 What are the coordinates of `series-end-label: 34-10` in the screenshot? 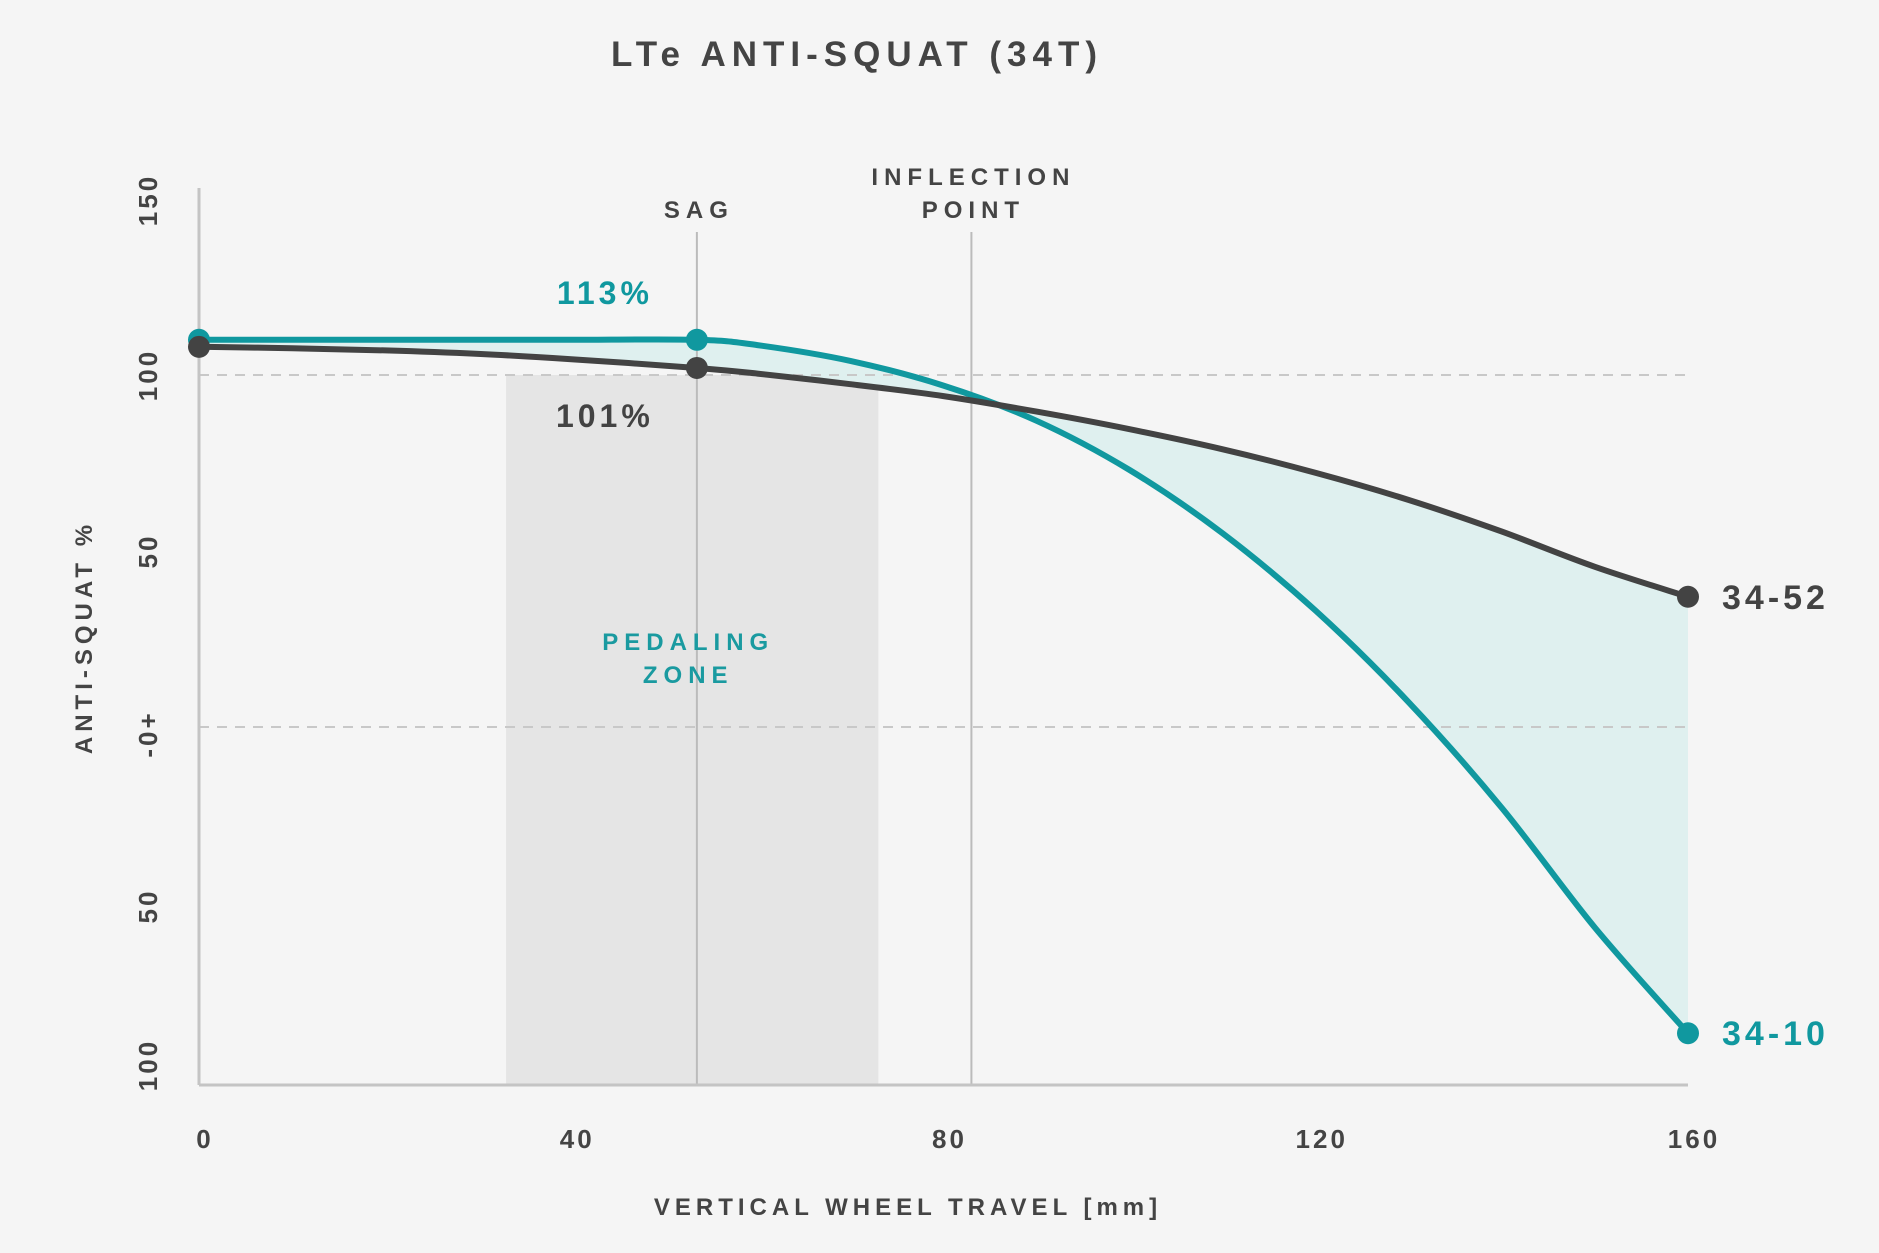 It's located at (1775, 1034).